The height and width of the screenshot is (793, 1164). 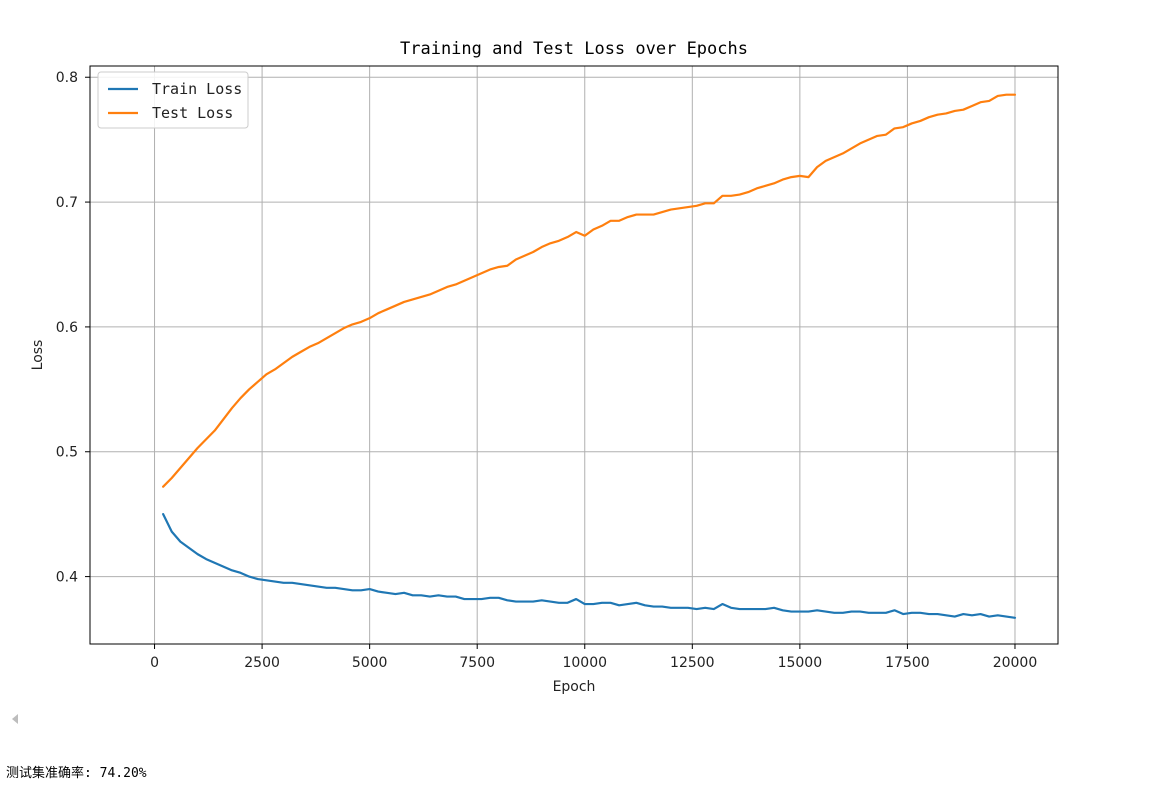 What do you see at coordinates (76, 773) in the screenshot?
I see `accuracy-output: 测试集准确率: 74.20%` at bounding box center [76, 773].